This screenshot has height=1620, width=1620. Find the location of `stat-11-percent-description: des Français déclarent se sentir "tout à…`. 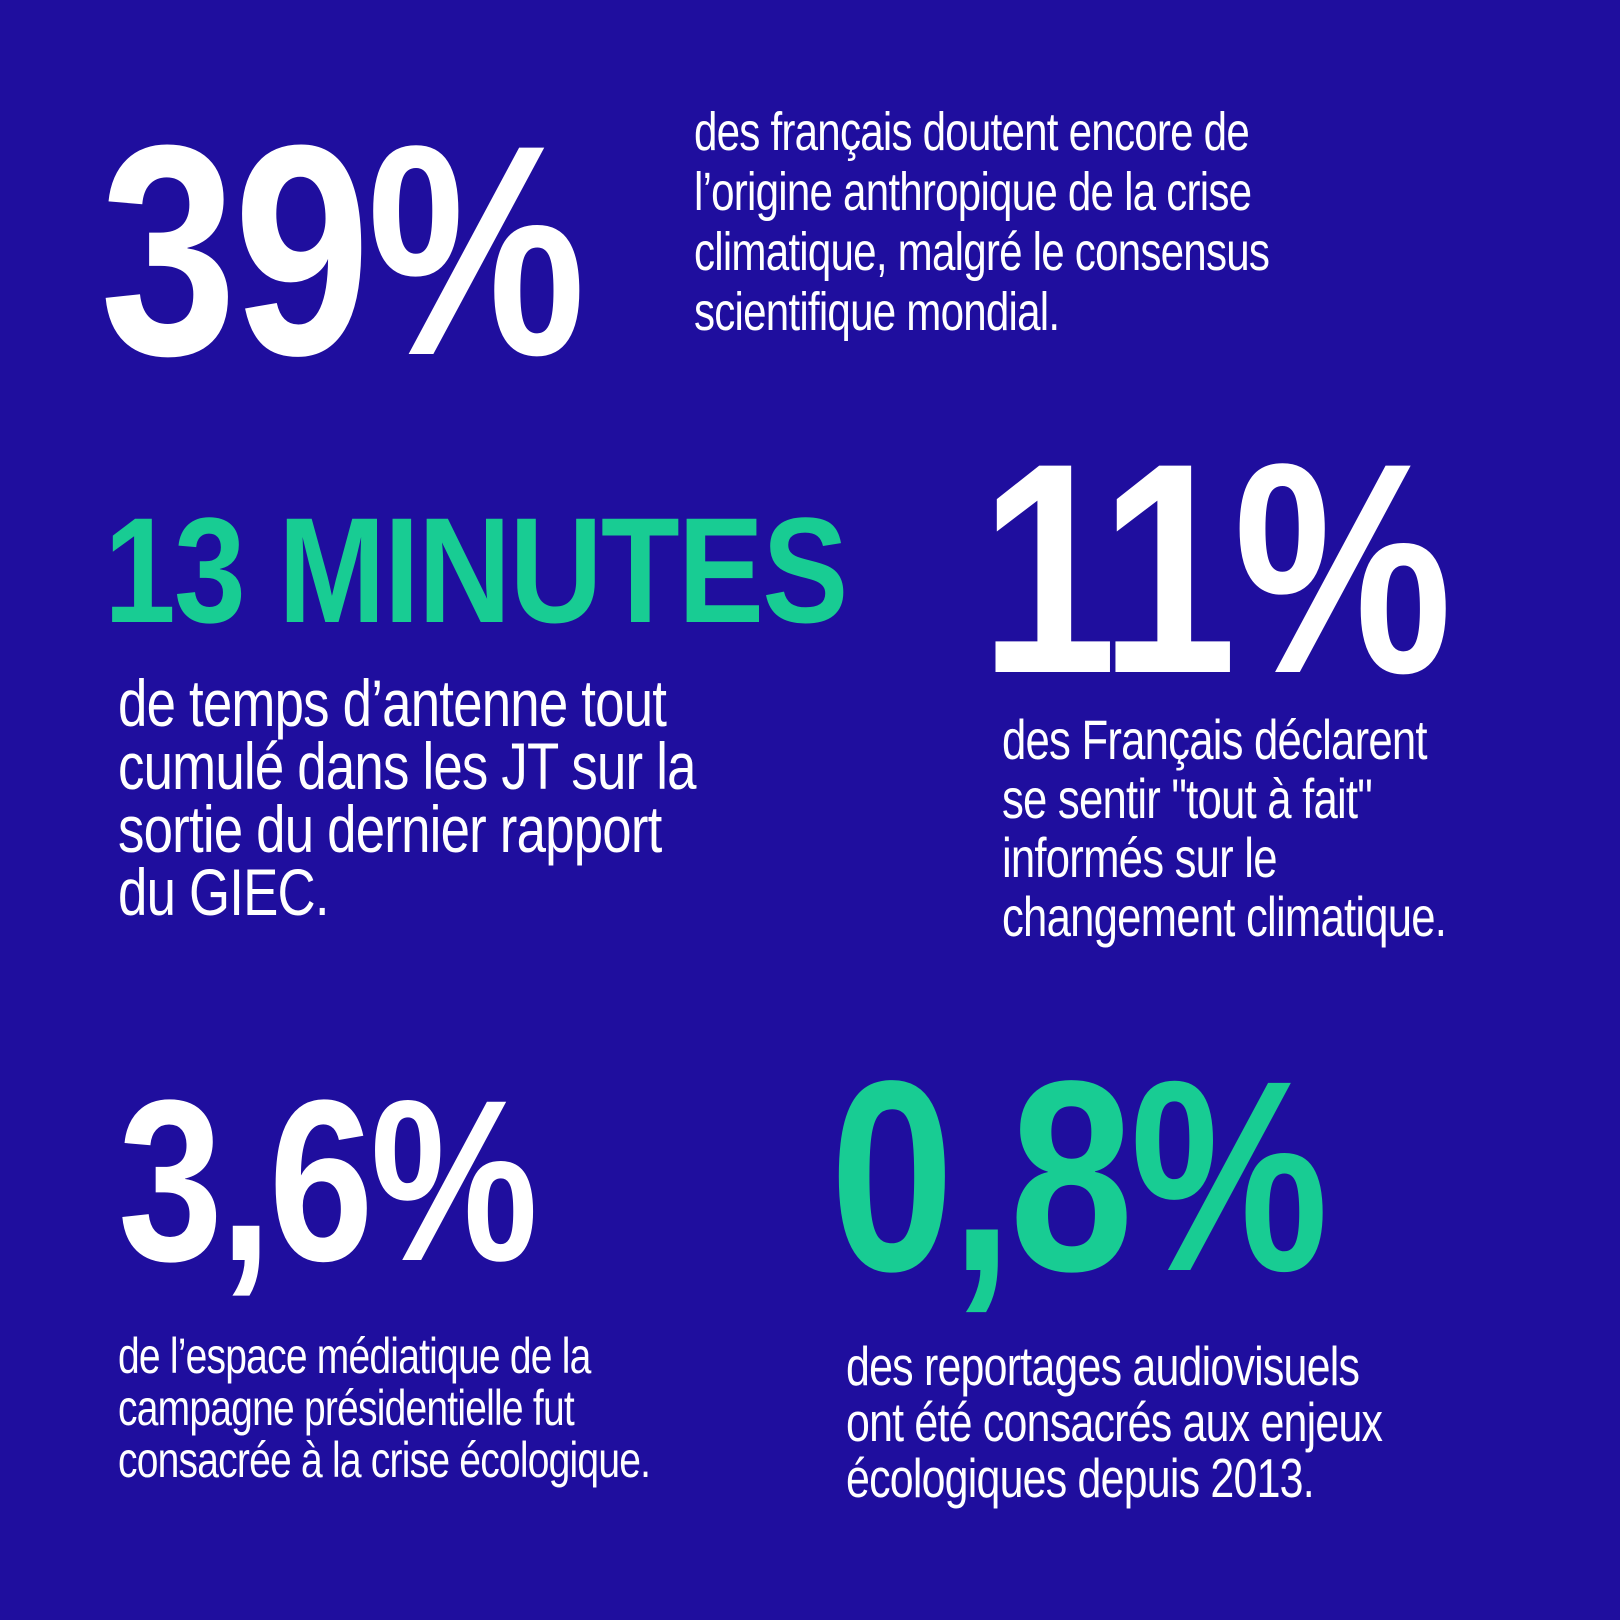

stat-11-percent-description: des Français déclarent se sentir "tout à… is located at coordinates (1224, 828).